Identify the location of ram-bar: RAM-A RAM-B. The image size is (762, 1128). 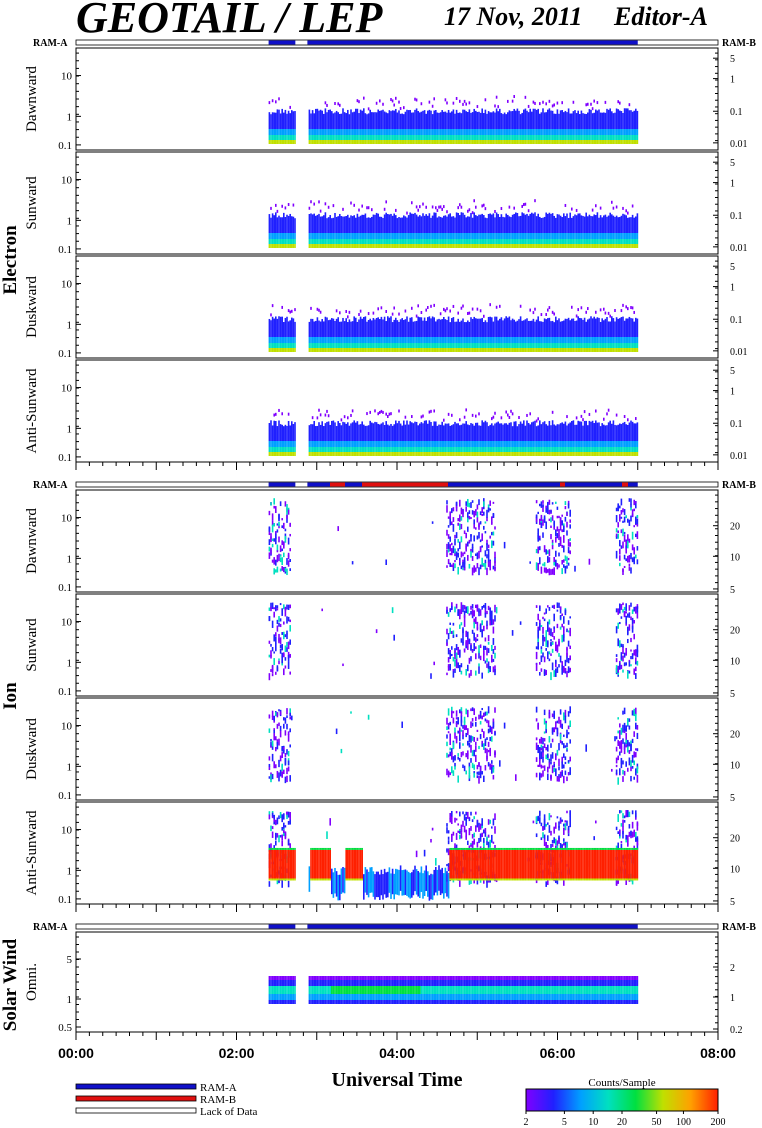
(394, 43).